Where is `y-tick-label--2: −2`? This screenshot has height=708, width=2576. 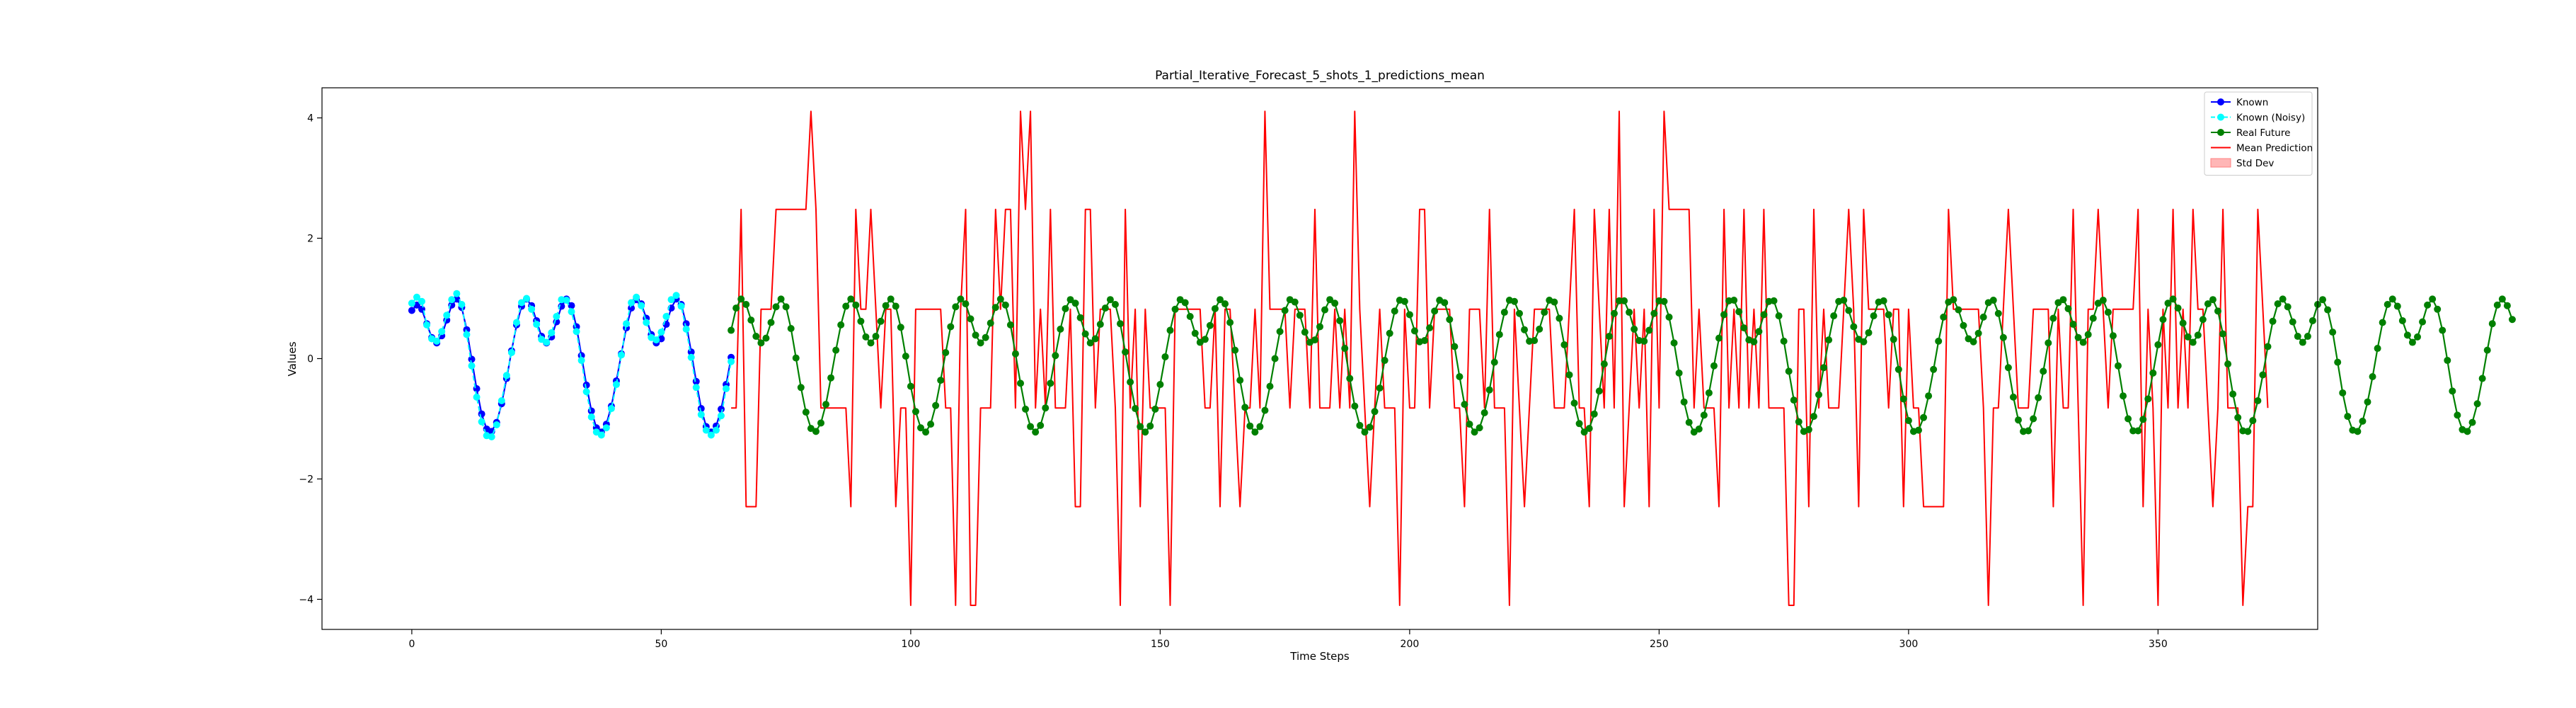
y-tick-label--2: −2 is located at coordinates (307, 480).